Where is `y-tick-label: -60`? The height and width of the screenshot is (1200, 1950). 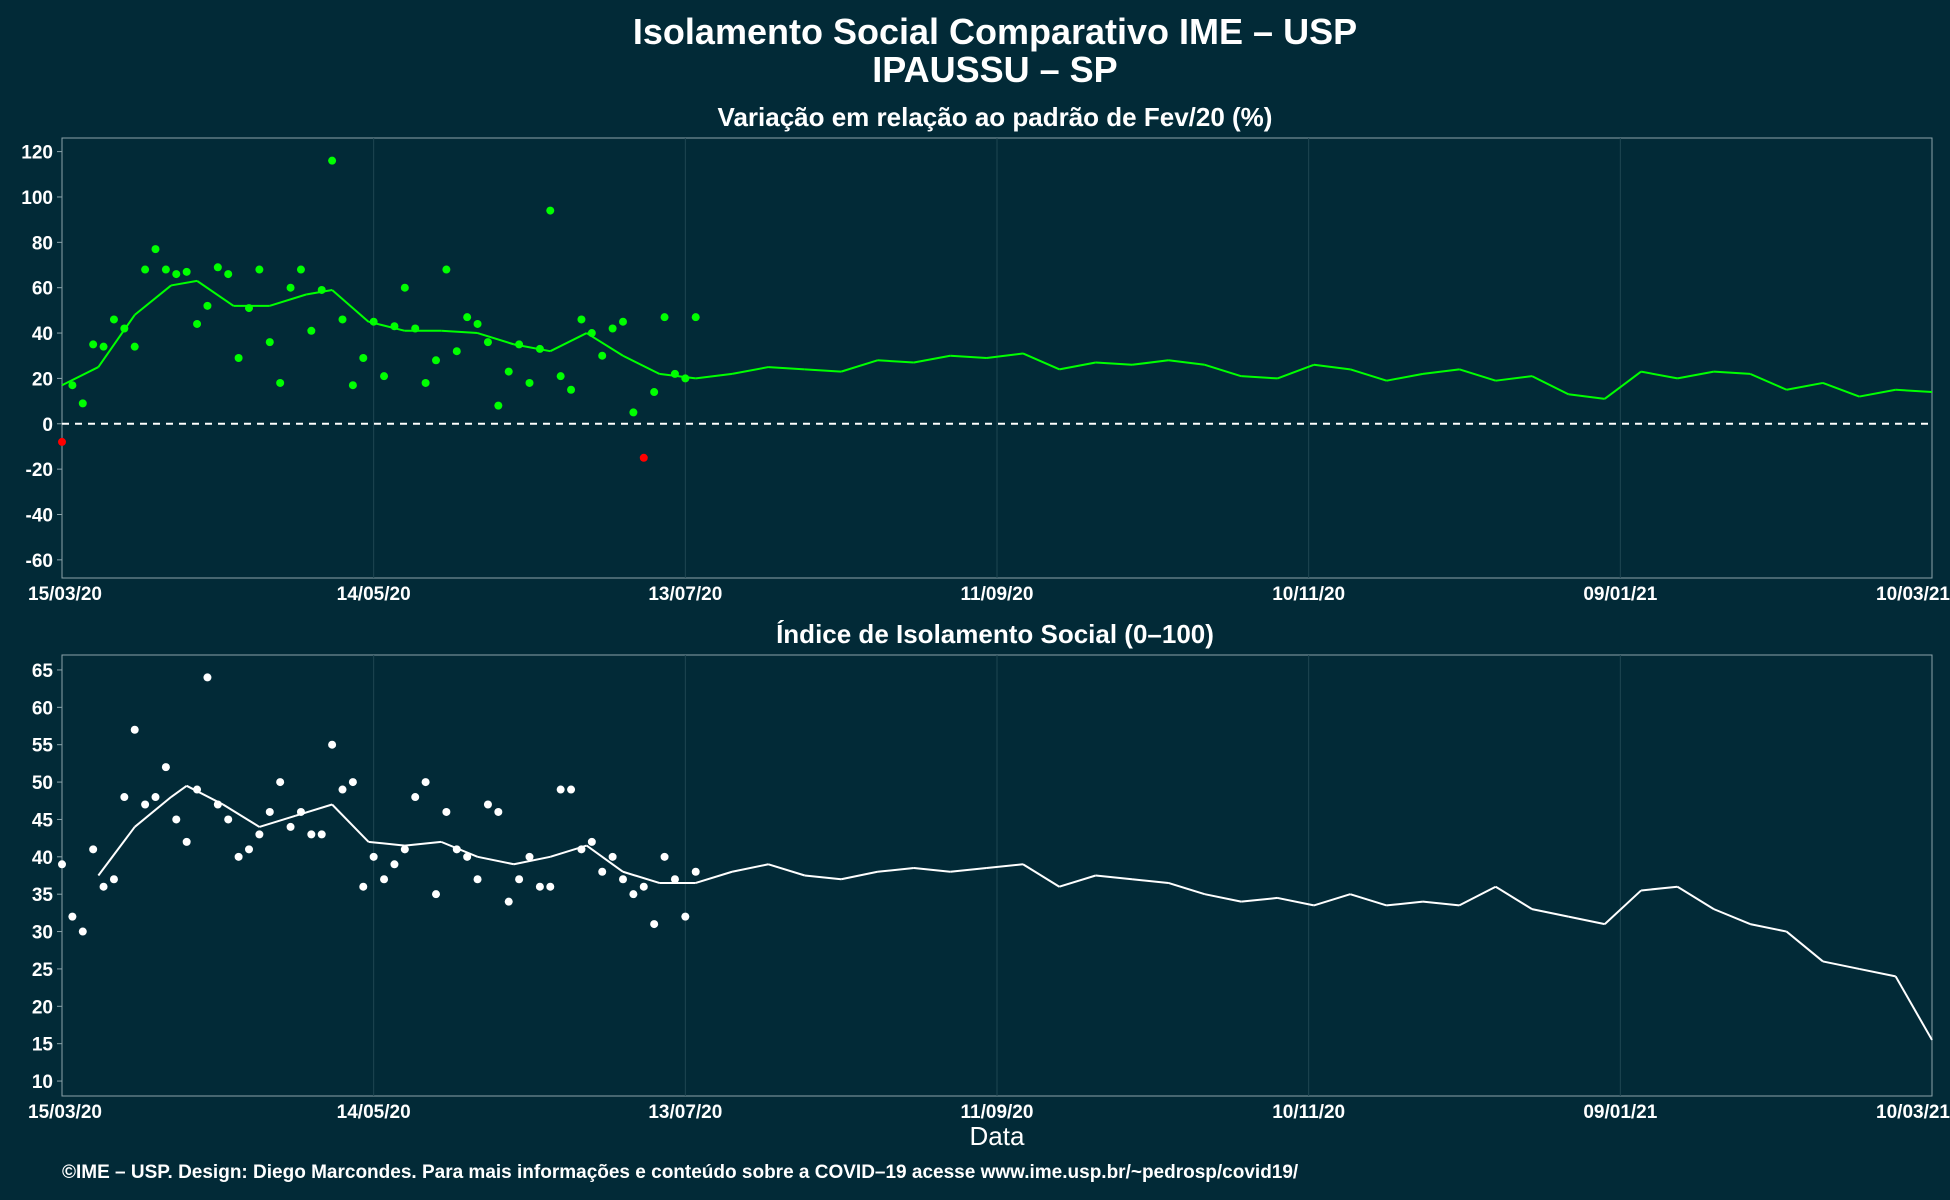 y-tick-label: -60 is located at coordinates (39, 561).